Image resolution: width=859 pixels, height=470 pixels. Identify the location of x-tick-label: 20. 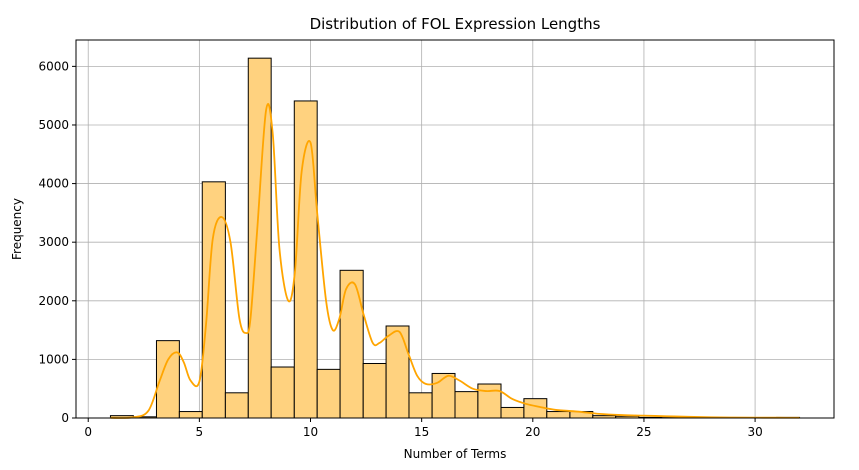
(532, 432).